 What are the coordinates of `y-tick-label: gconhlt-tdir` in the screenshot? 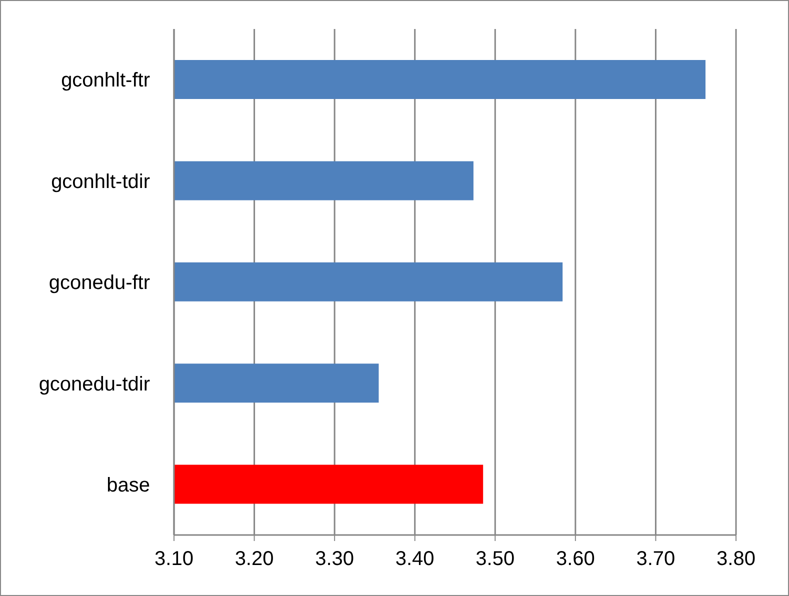 It's located at (100, 181).